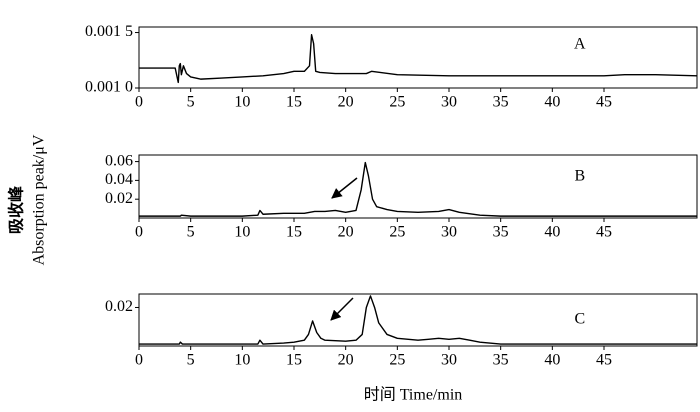 This screenshot has height=412, width=700. What do you see at coordinates (16, 209) in the screenshot?
I see `y-axis-label-cn: 吸收峰` at bounding box center [16, 209].